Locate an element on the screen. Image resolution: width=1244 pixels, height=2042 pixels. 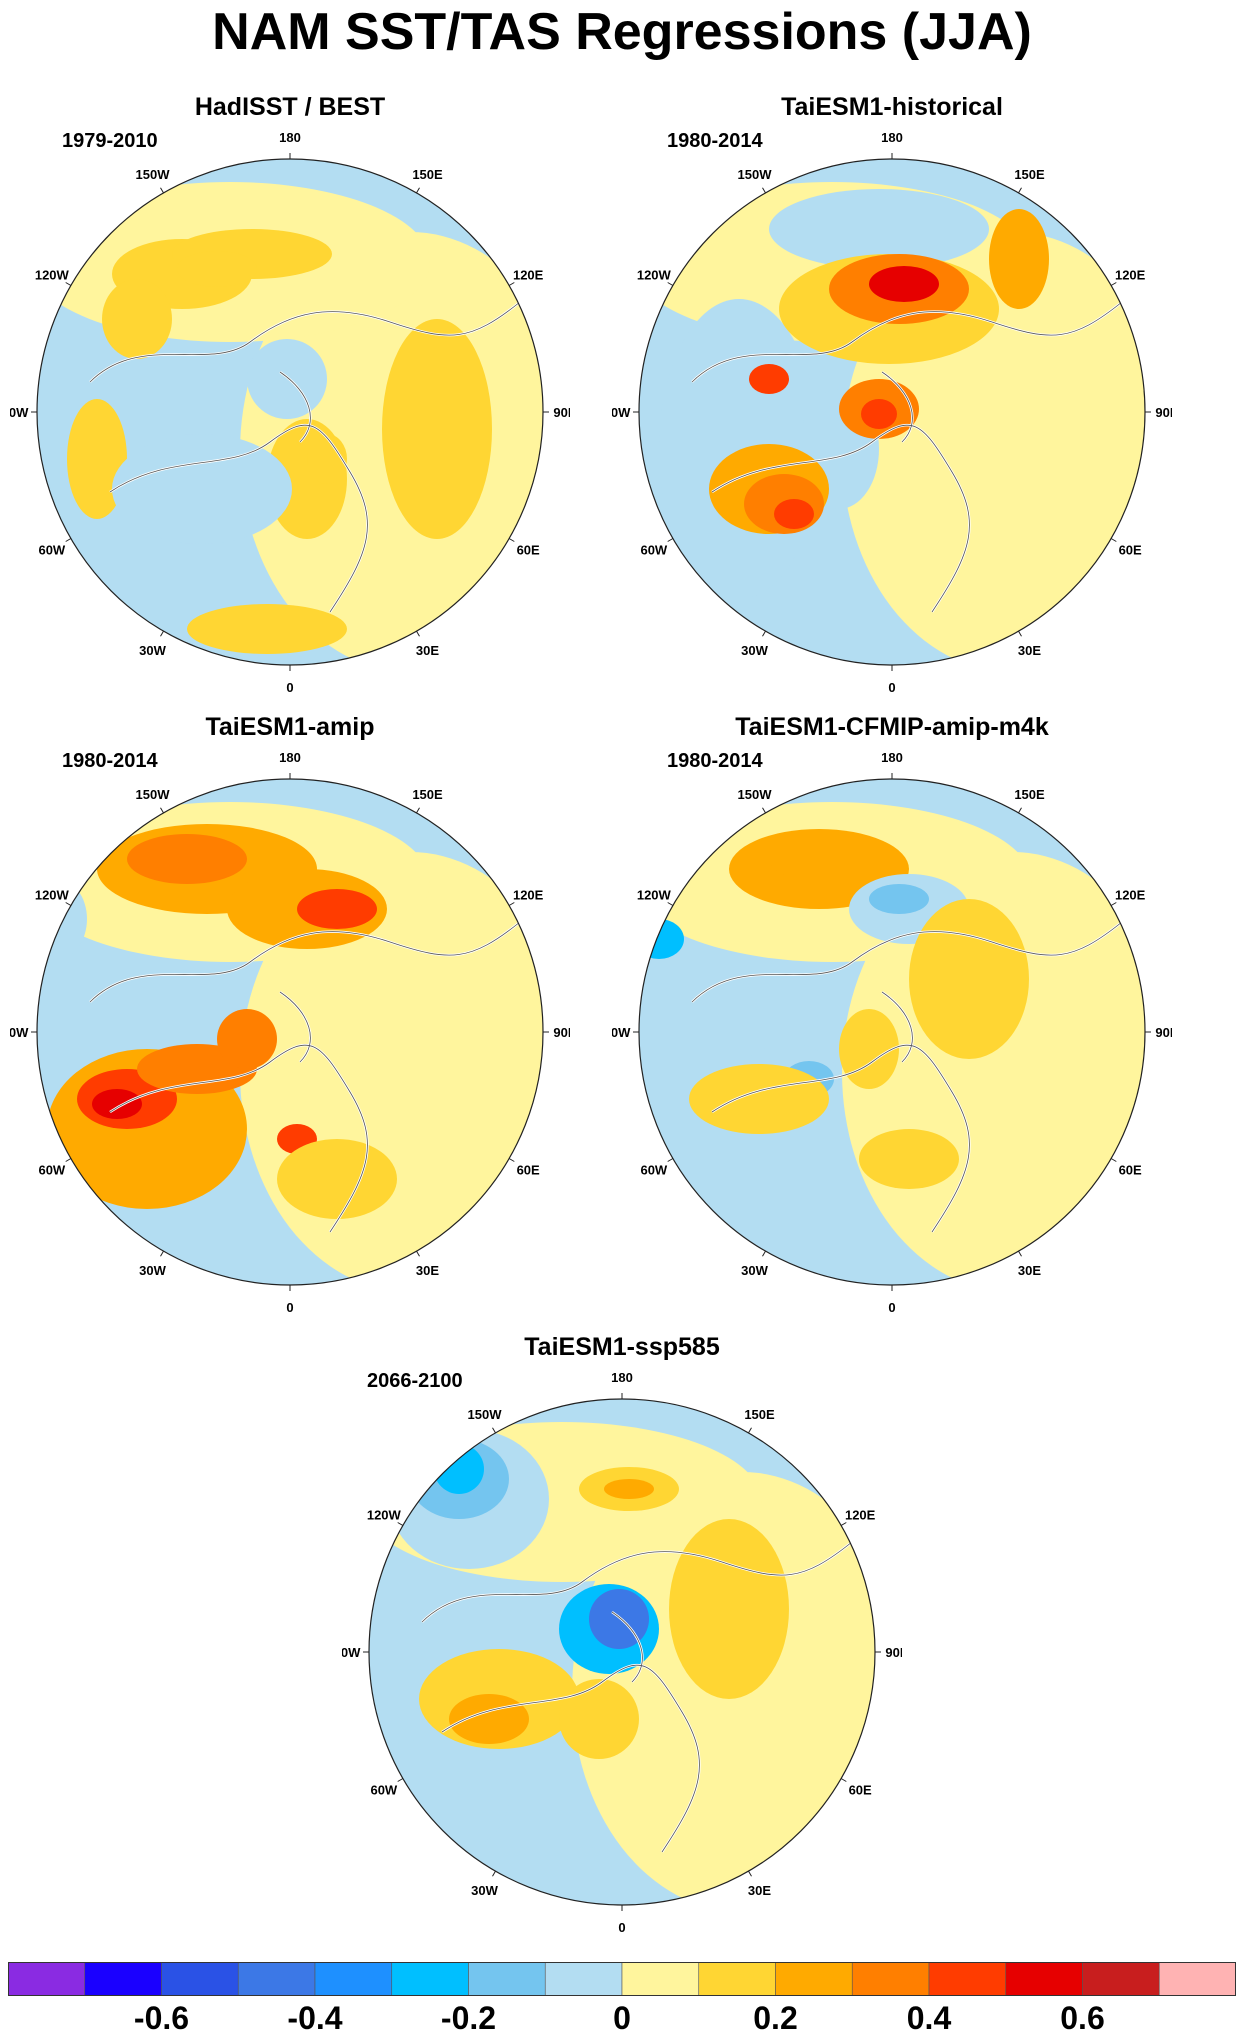
colorbar is located at coordinates (622, 1979).